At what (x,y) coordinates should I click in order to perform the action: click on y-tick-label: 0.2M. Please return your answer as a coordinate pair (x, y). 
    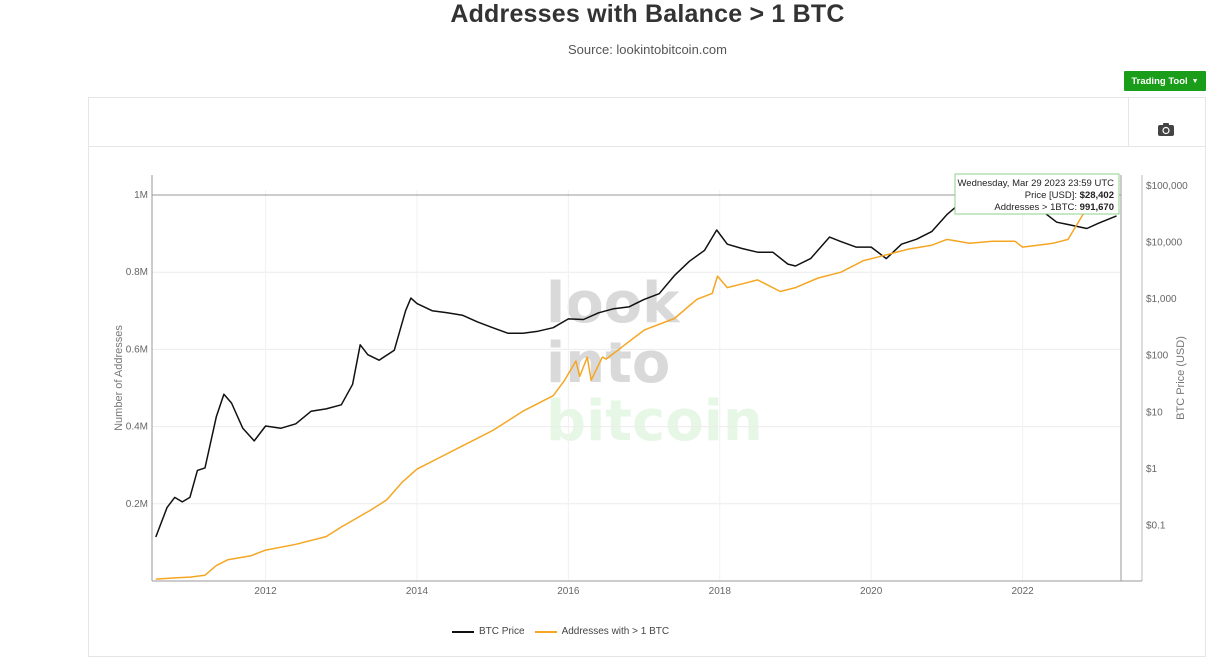
    Looking at the image, I should click on (137, 504).